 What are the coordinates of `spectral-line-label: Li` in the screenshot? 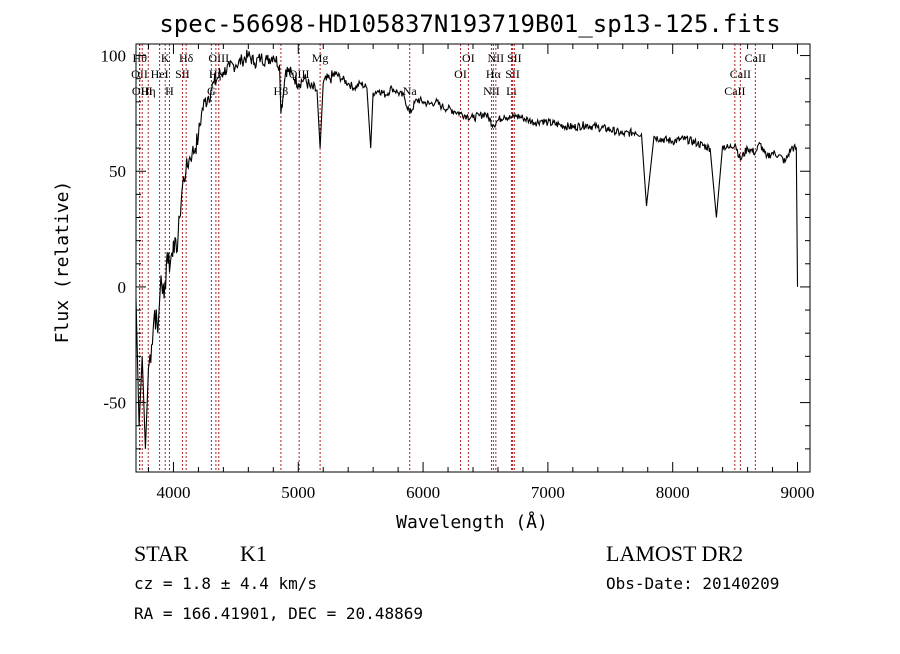 It's located at (511, 91).